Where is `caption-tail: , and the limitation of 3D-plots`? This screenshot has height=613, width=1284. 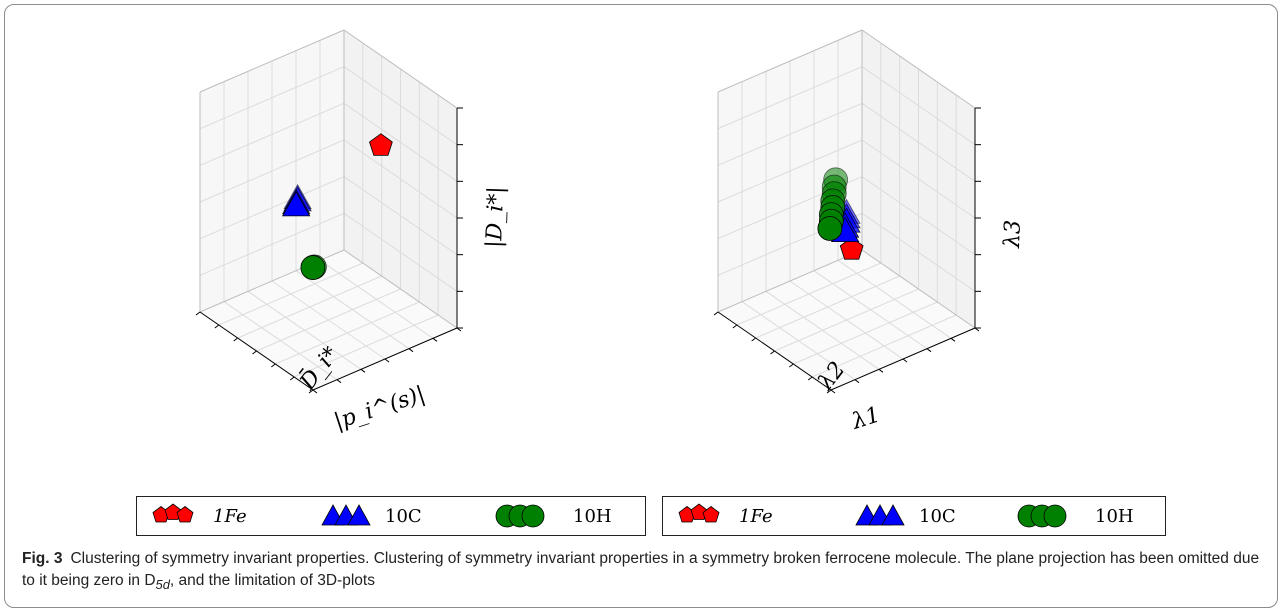 caption-tail: , and the limitation of 3D-plots is located at coordinates (272, 580).